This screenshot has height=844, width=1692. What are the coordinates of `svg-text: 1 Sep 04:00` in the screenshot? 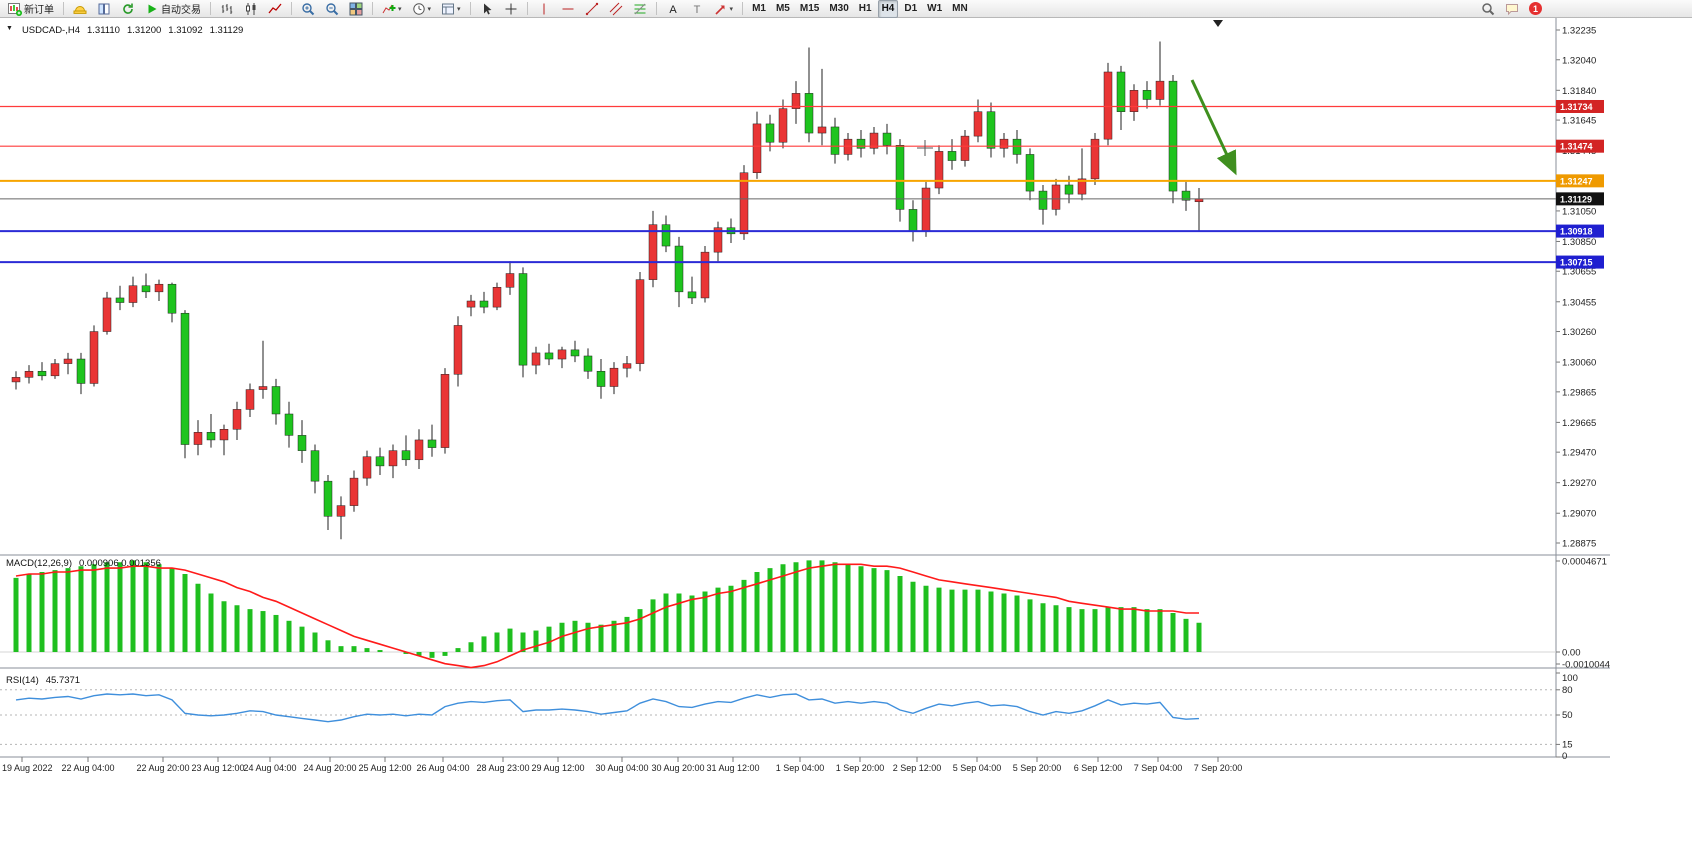 It's located at (800, 768).